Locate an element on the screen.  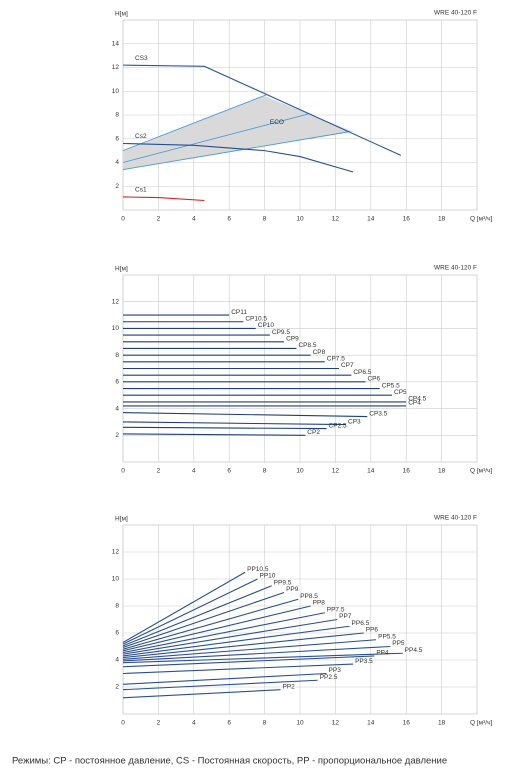
series-label: CP6.5 is located at coordinates (362, 372).